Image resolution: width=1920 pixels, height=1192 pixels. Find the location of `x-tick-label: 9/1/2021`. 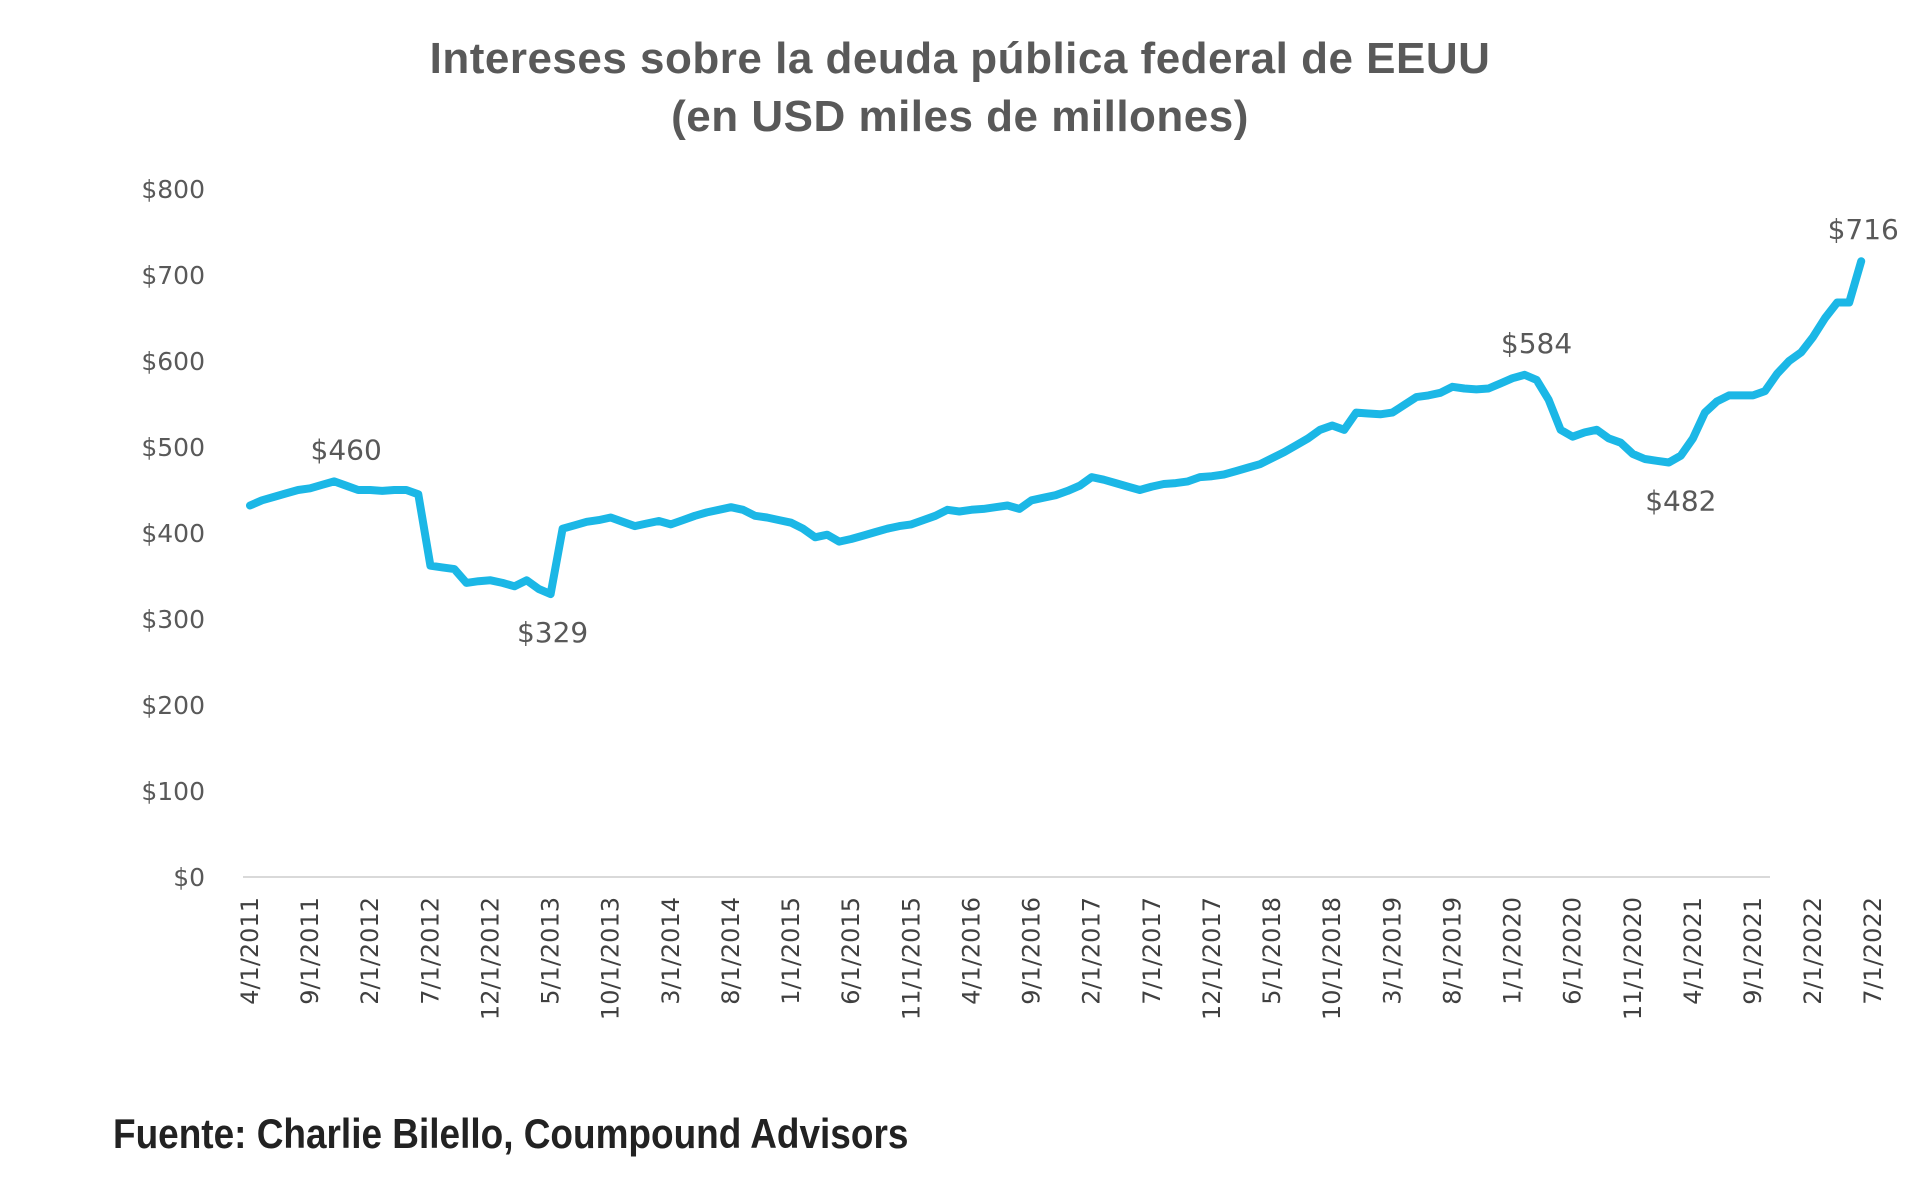

x-tick-label: 9/1/2021 is located at coordinates (1753, 951).